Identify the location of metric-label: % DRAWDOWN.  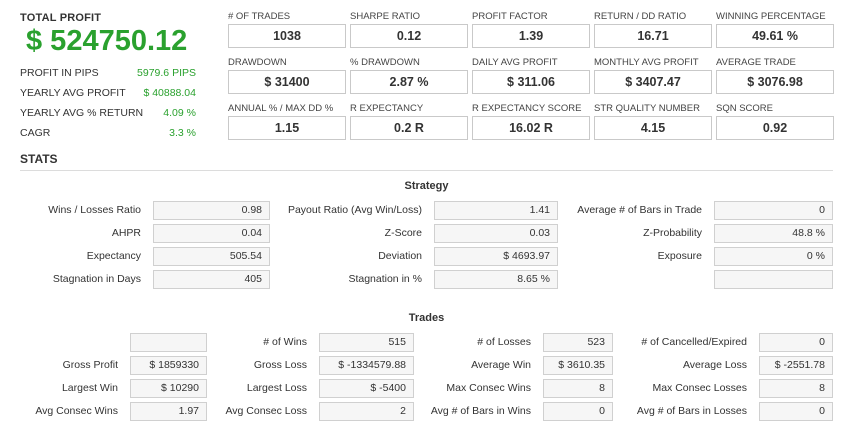
(385, 62).